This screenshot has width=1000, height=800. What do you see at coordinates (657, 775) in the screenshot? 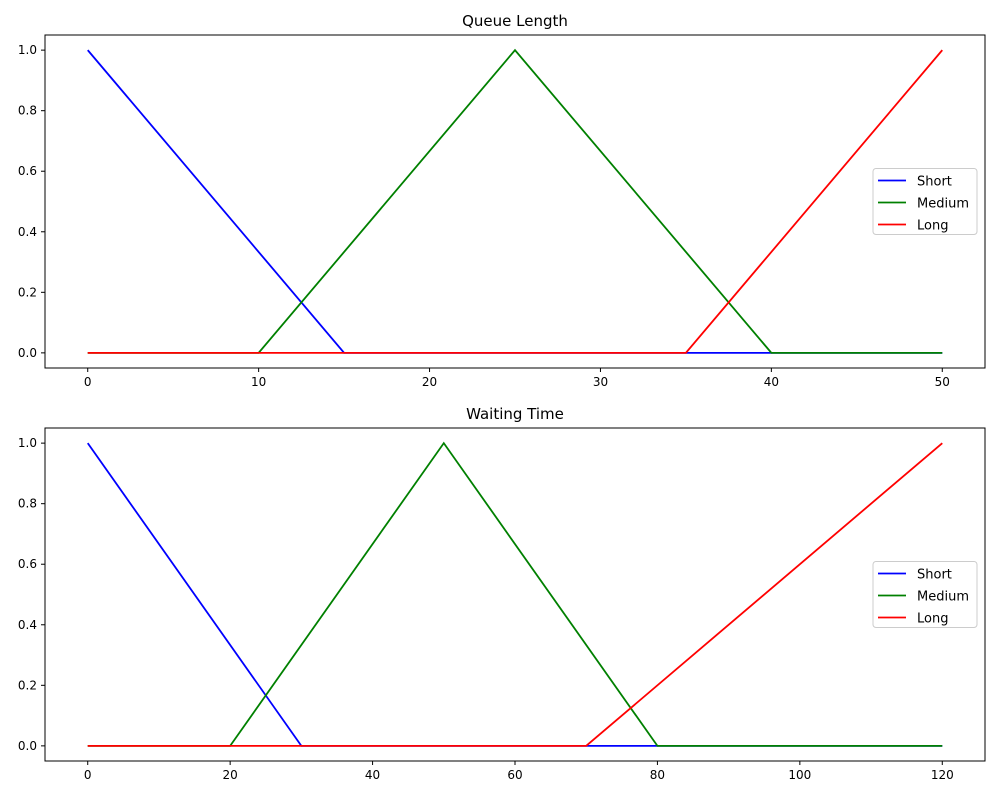
I see `x-tick-label: 80` at bounding box center [657, 775].